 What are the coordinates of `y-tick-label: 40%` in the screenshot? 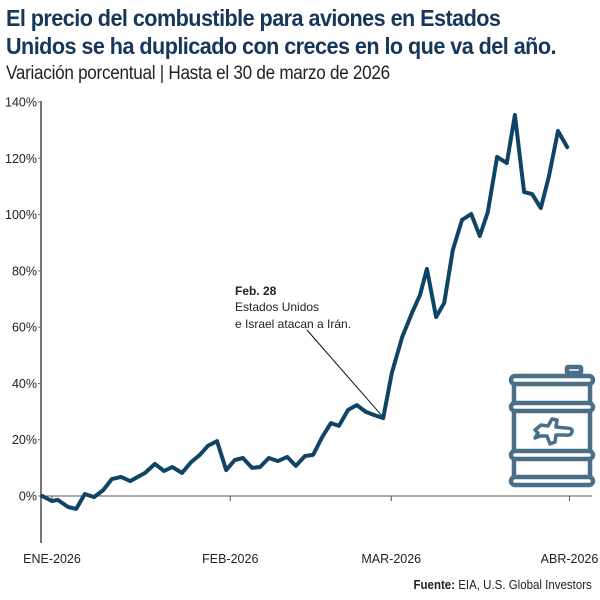 It's located at (24, 384).